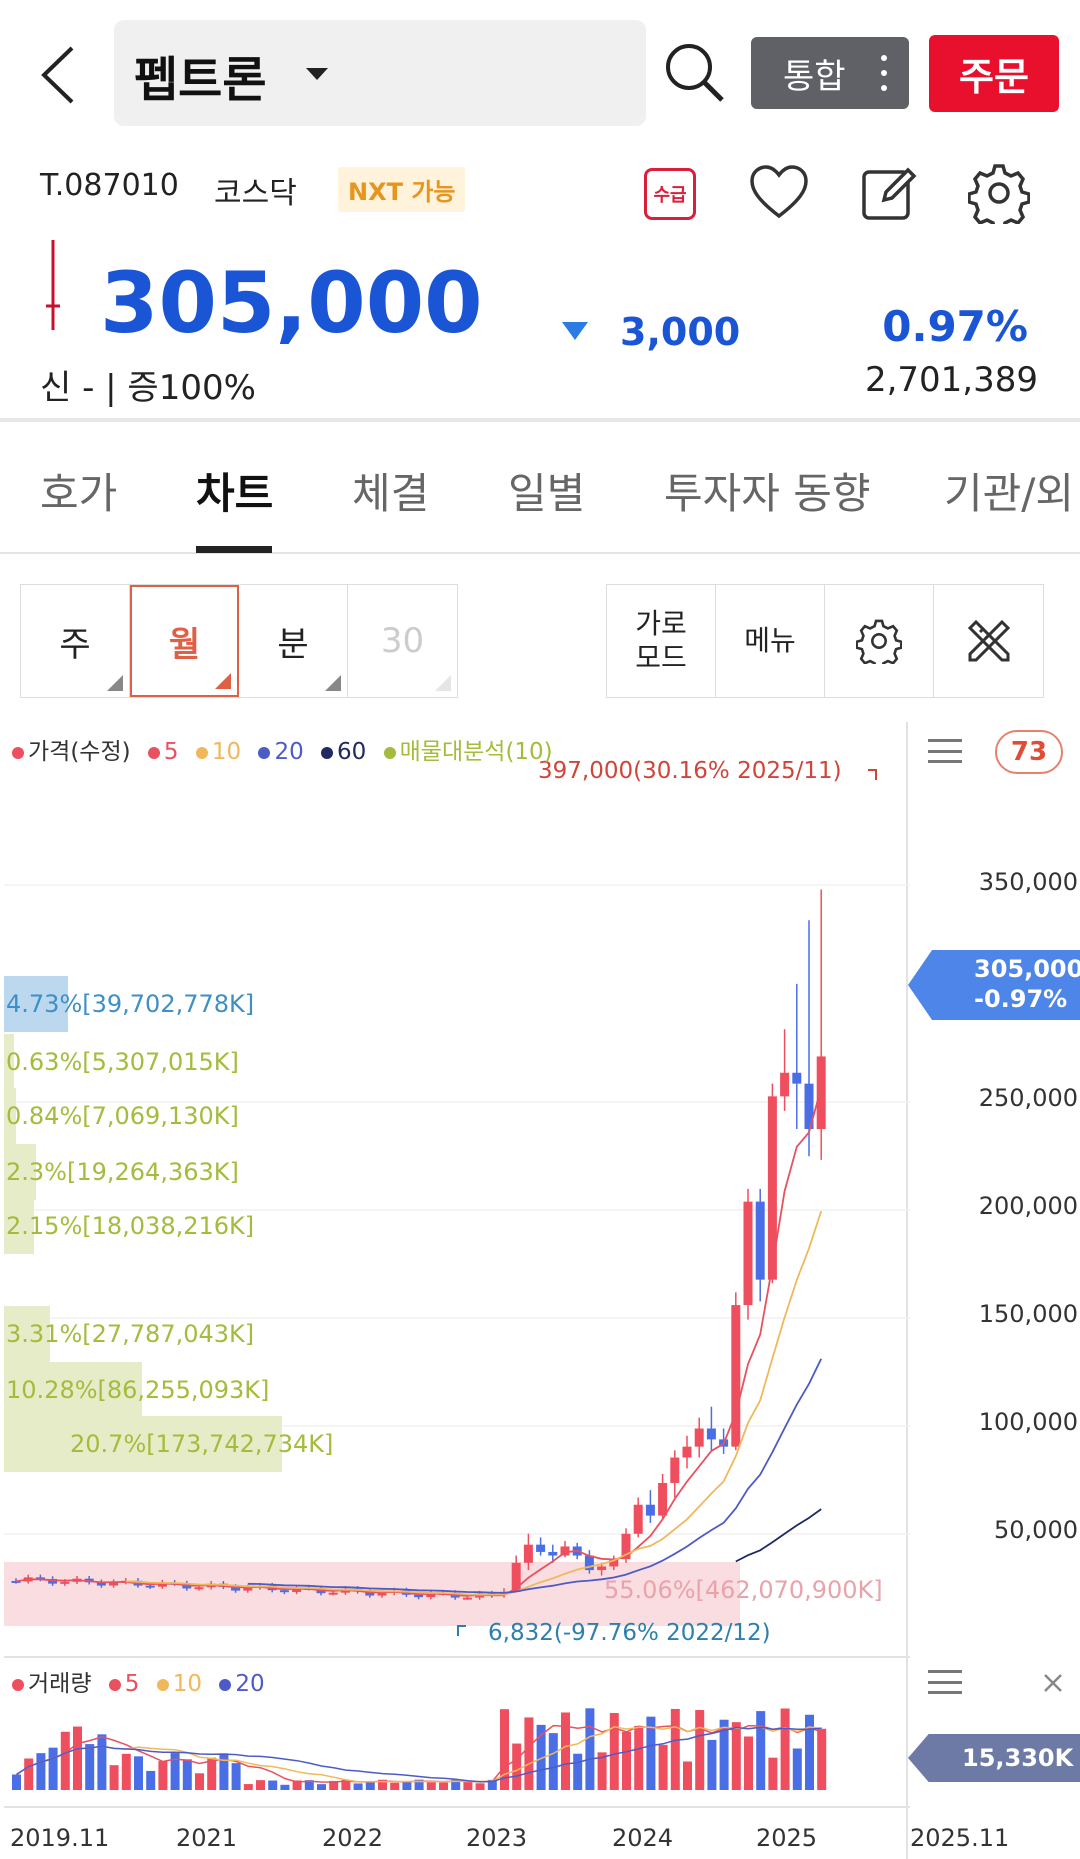 The height and width of the screenshot is (1859, 1080). What do you see at coordinates (235, 493) in the screenshot?
I see `tab-chart: 차트` at bounding box center [235, 493].